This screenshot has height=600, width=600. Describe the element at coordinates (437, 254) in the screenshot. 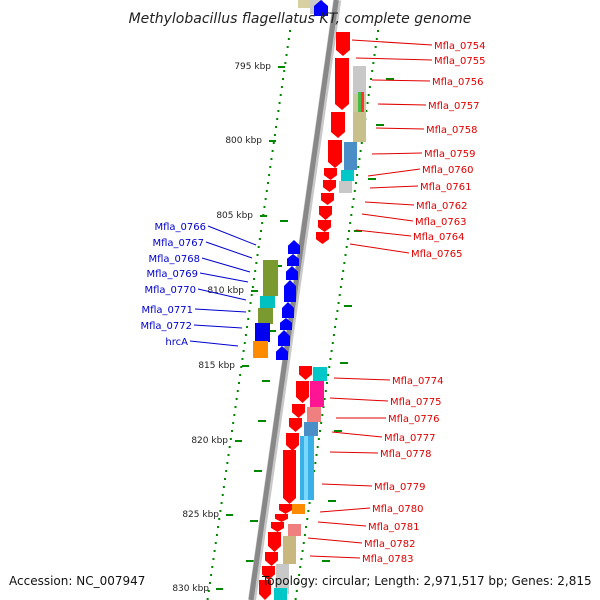

I see `reverse-gene-label: Mfla_0765` at that location.